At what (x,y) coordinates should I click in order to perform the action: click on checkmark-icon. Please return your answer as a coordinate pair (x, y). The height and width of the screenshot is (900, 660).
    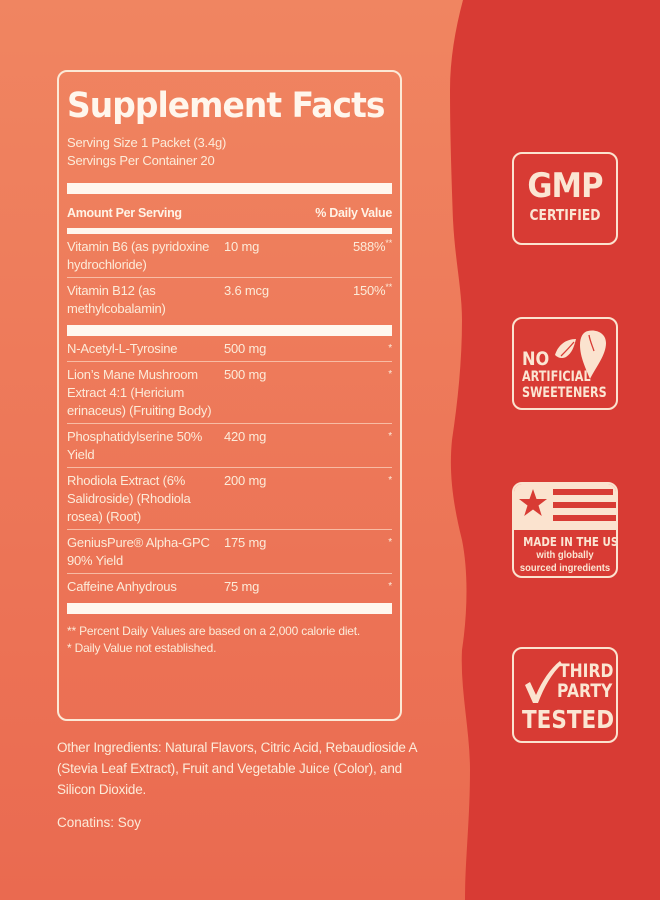
    Looking at the image, I should click on (543, 682).